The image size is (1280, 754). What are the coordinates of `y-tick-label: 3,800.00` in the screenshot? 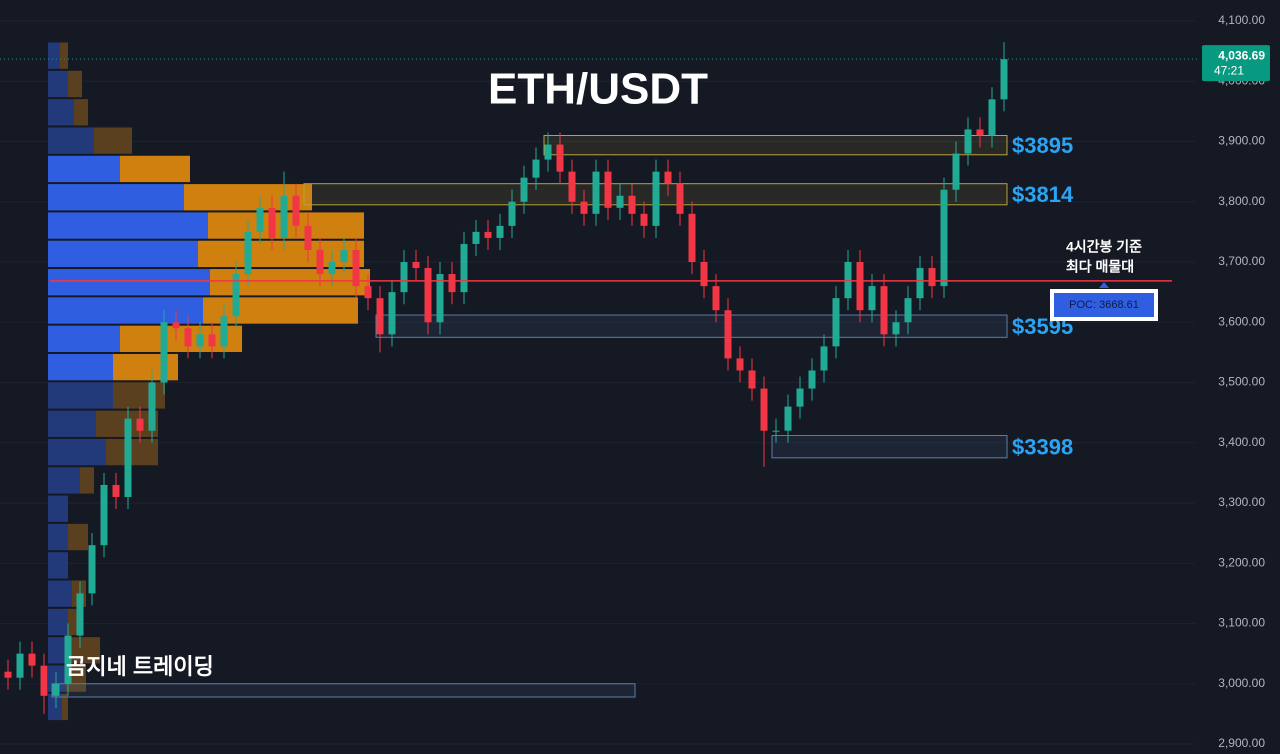 It's located at (1241, 201).